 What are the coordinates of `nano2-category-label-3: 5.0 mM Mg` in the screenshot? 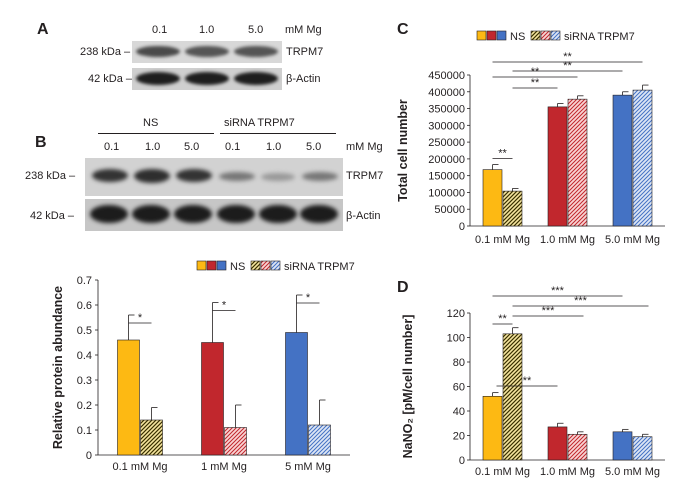 It's located at (632, 472).